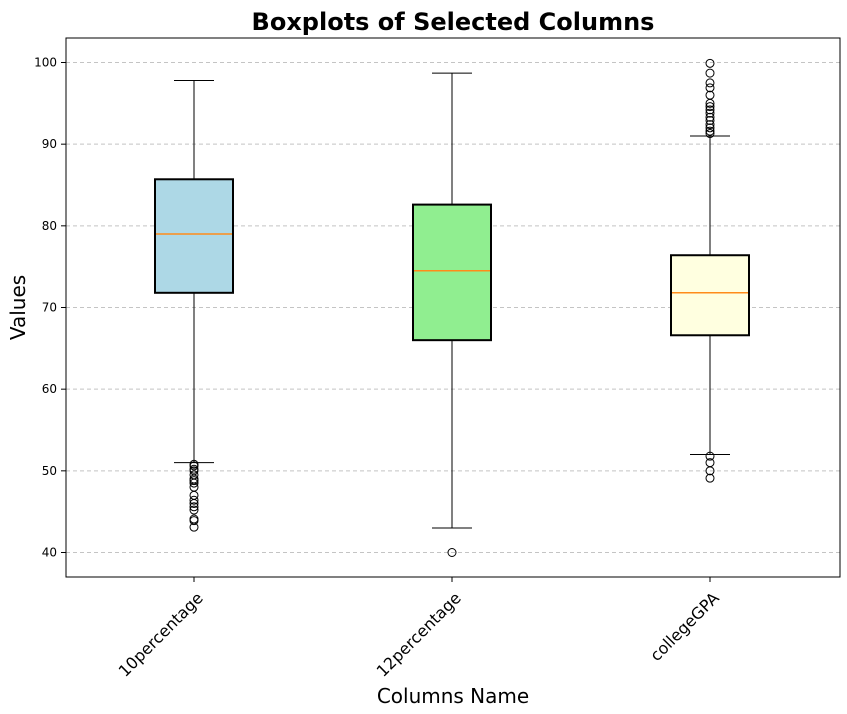 The height and width of the screenshot is (714, 847). Describe the element at coordinates (45, 63) in the screenshot. I see `y-tick-label: 100` at that location.